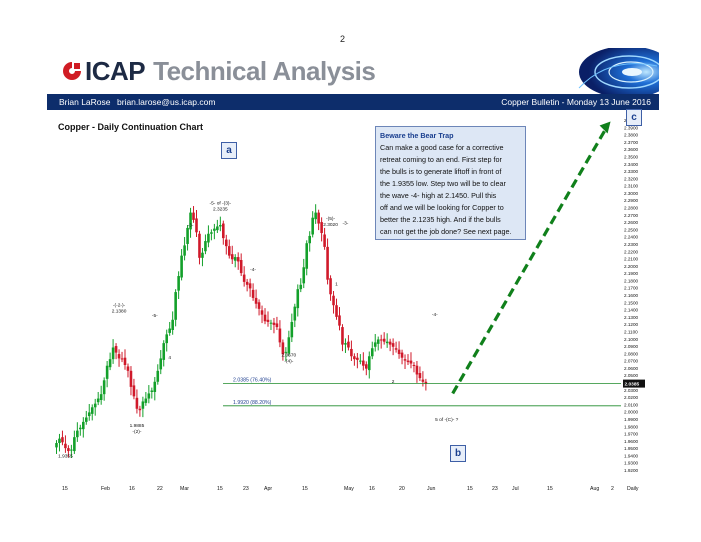 This screenshot has width=701, height=542. I want to click on y-tick-label: 2.2300, so click(631, 244).